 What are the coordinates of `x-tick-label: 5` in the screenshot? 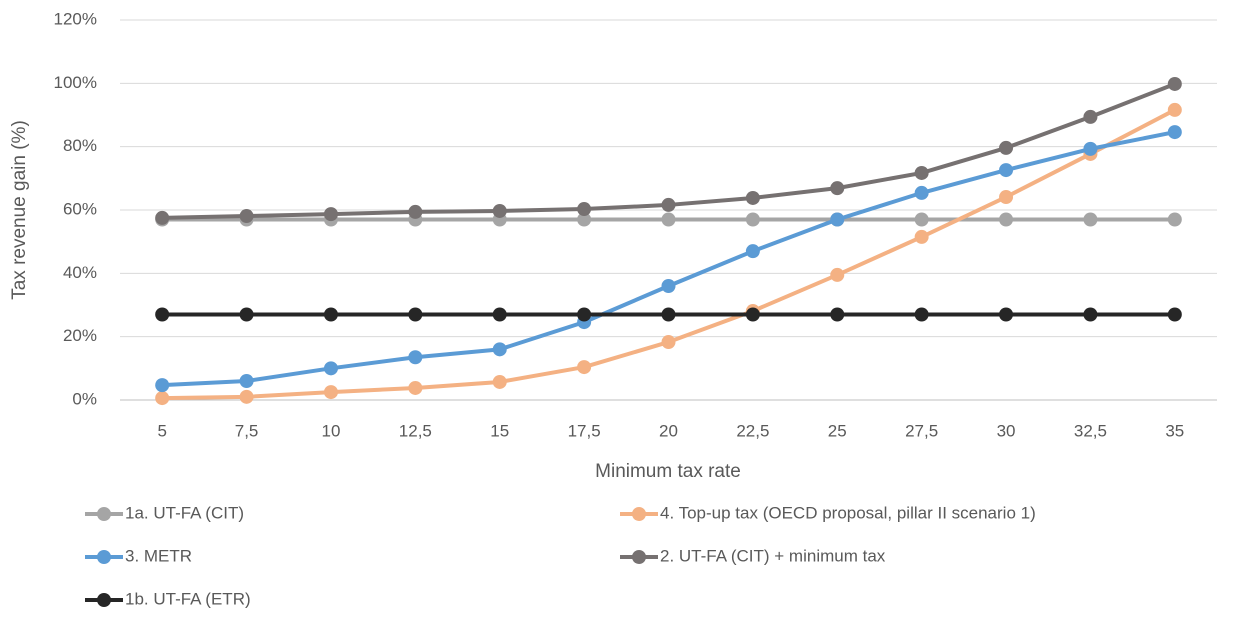 It's located at (161, 430).